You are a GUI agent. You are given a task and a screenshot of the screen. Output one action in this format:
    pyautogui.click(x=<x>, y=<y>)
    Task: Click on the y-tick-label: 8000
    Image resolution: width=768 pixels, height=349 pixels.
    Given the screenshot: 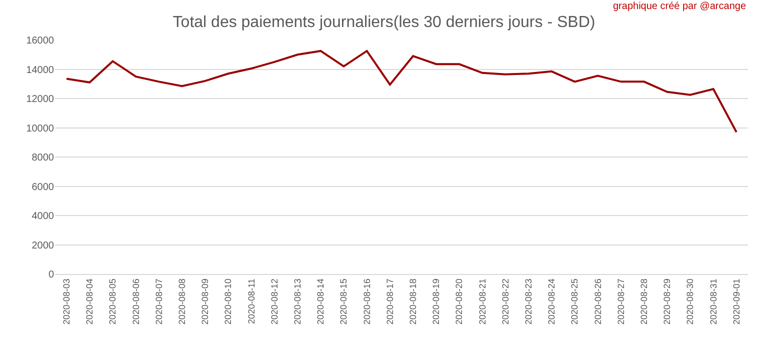 What is the action you would take?
    pyautogui.click(x=43, y=158)
    